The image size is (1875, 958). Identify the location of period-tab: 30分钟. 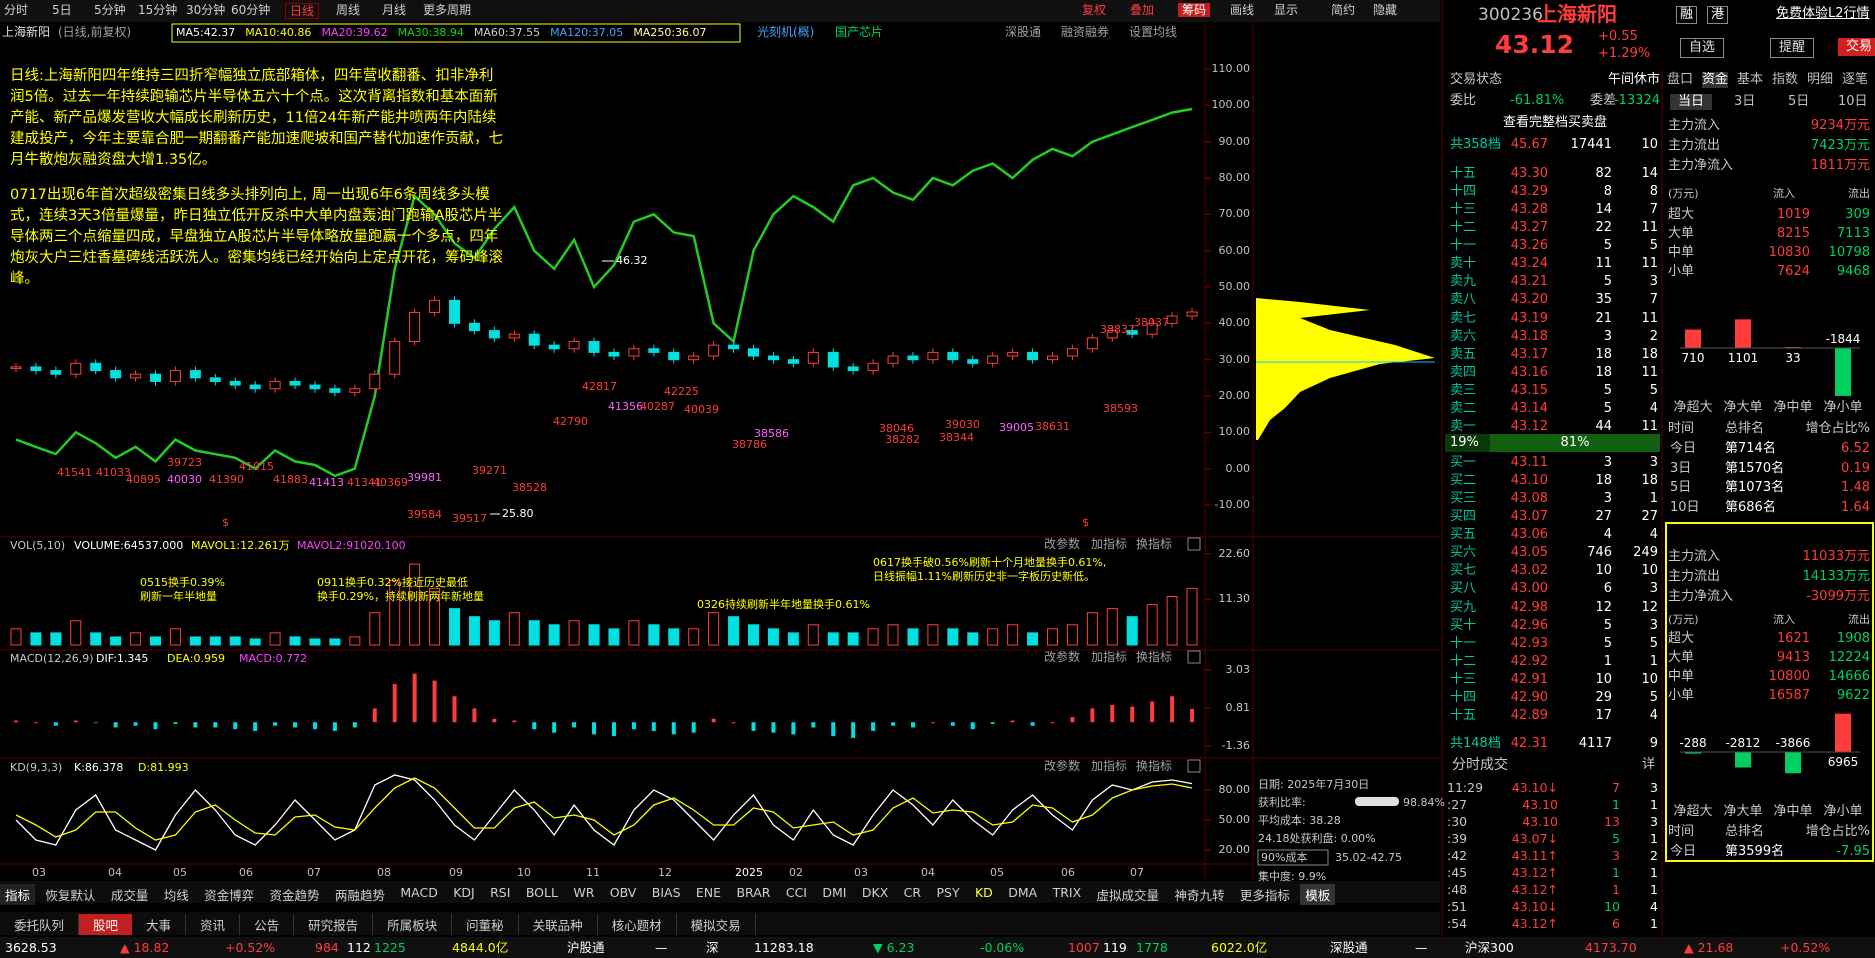
(206, 10).